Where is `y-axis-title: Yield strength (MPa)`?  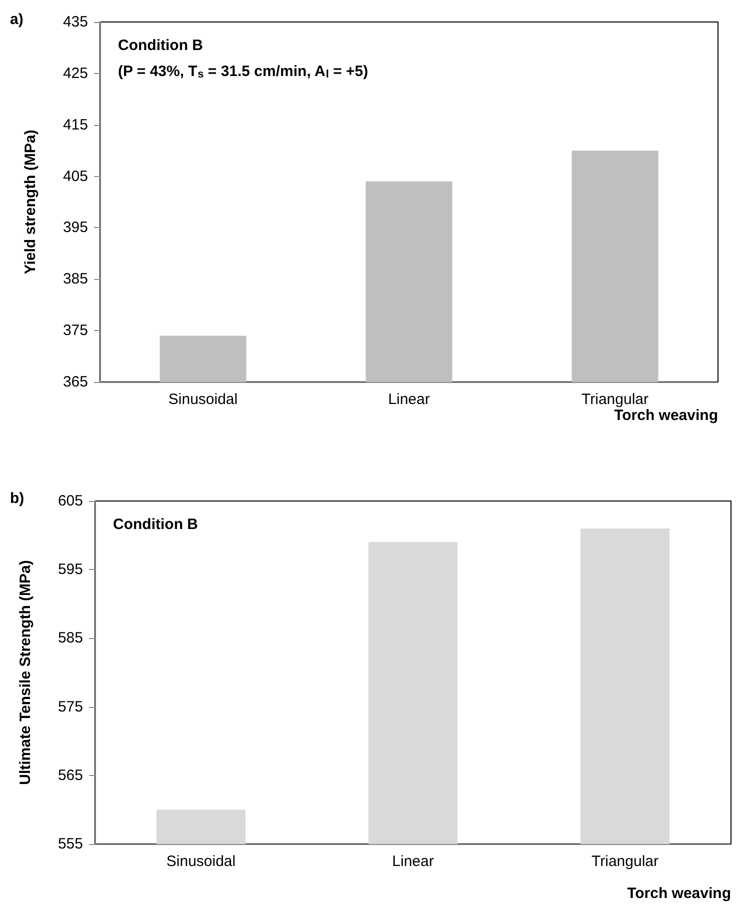 y-axis-title: Yield strength (MPa) is located at coordinates (30, 202).